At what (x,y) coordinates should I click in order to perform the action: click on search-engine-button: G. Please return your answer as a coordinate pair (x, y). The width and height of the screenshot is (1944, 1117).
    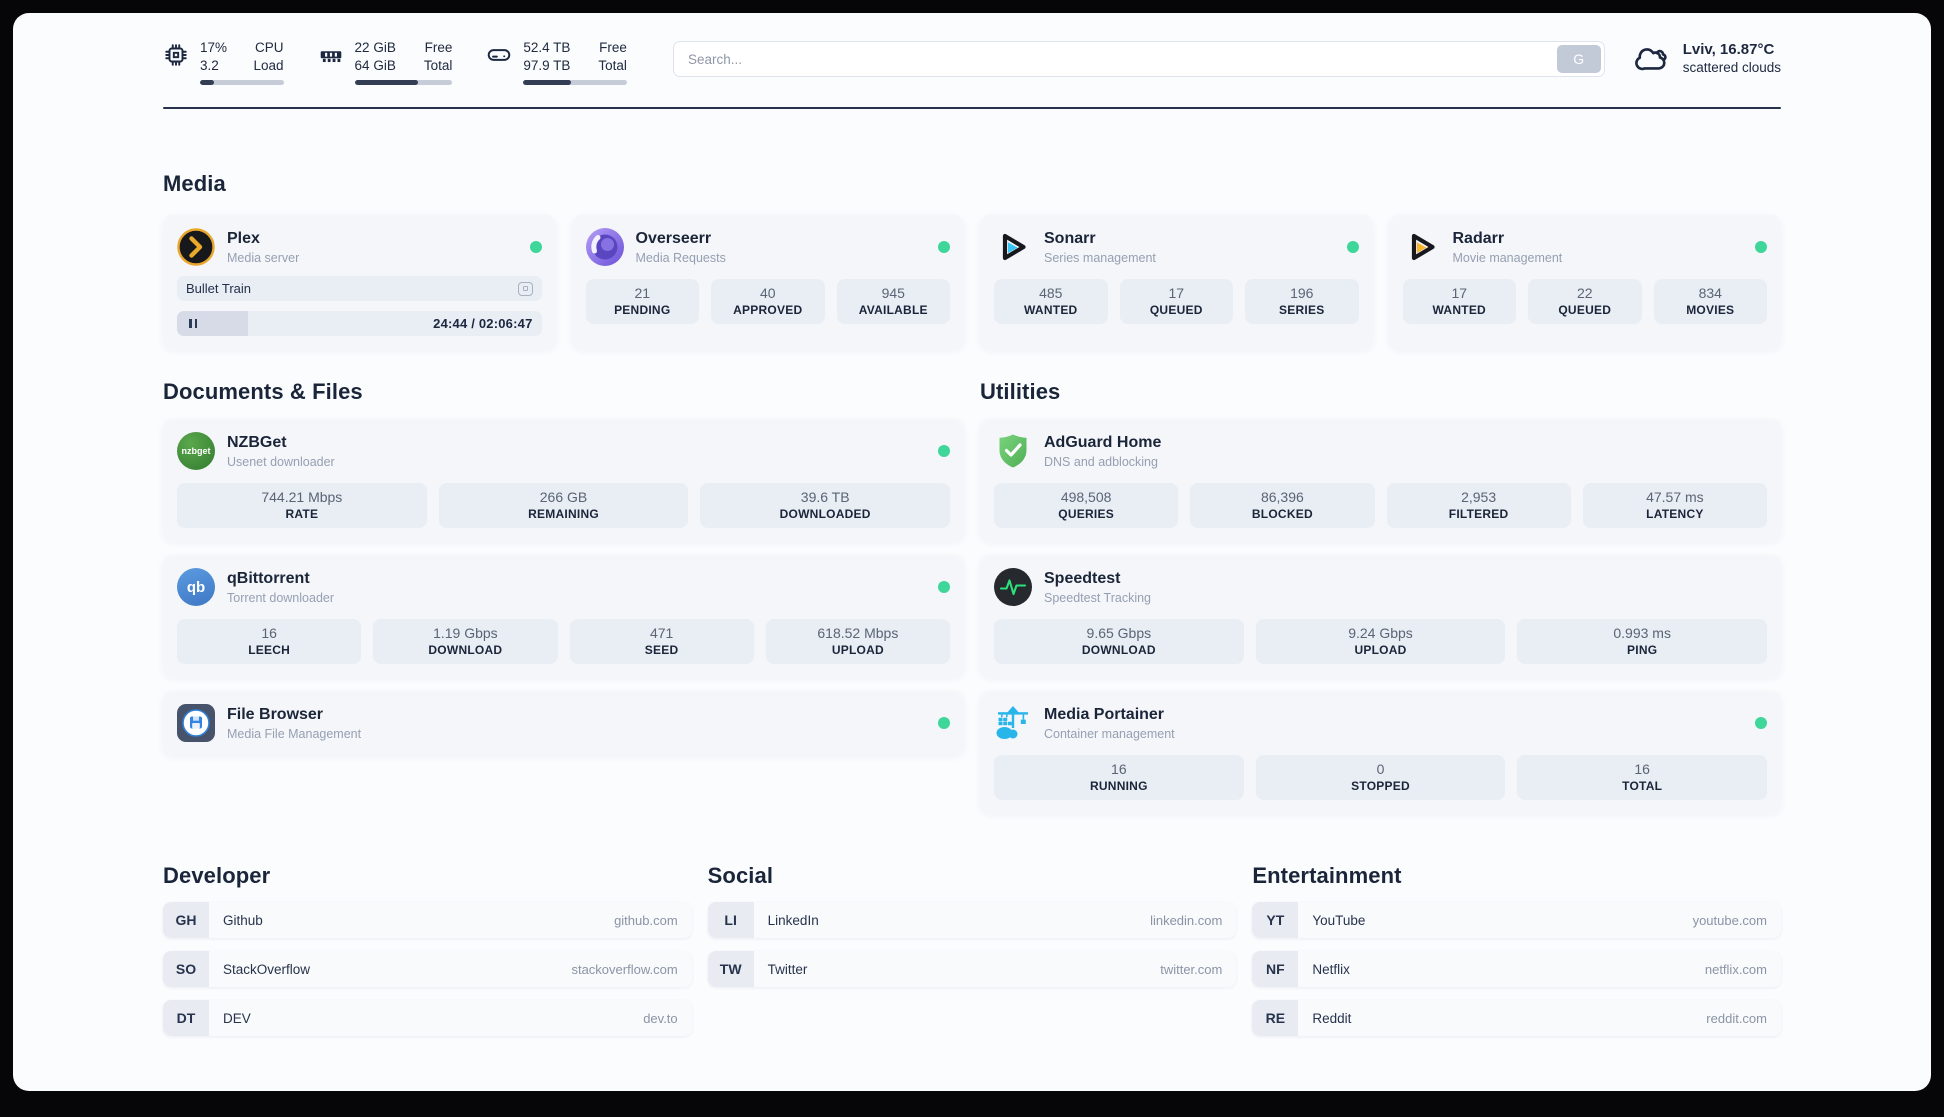
    Looking at the image, I should click on (1578, 59).